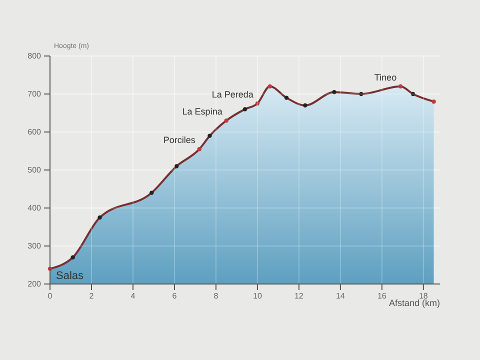 The width and height of the screenshot is (480, 360). What do you see at coordinates (35, 132) in the screenshot?
I see `y-tick-label: 600` at bounding box center [35, 132].